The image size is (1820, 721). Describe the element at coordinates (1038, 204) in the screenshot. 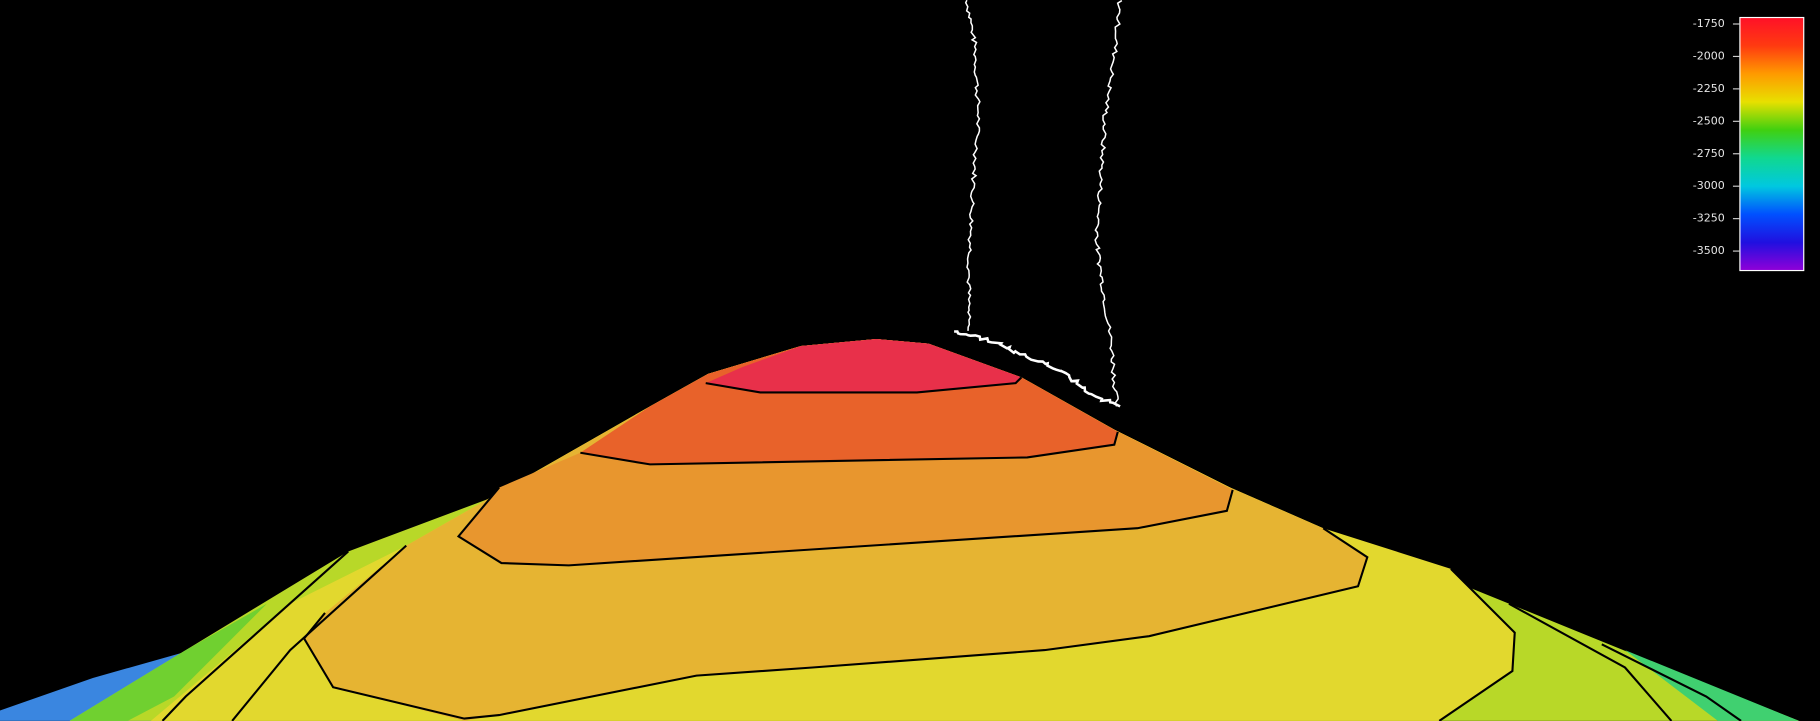

I see `survey-traces` at that location.